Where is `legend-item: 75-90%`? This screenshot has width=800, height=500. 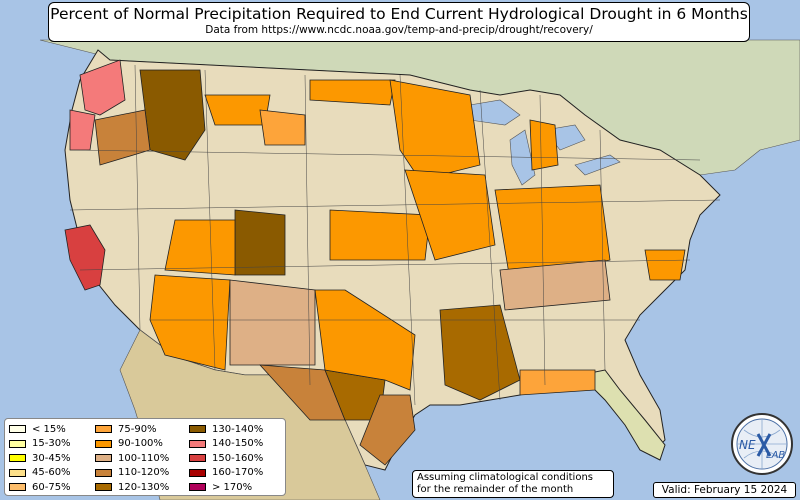
legend-item: 75-90% is located at coordinates (132, 429).